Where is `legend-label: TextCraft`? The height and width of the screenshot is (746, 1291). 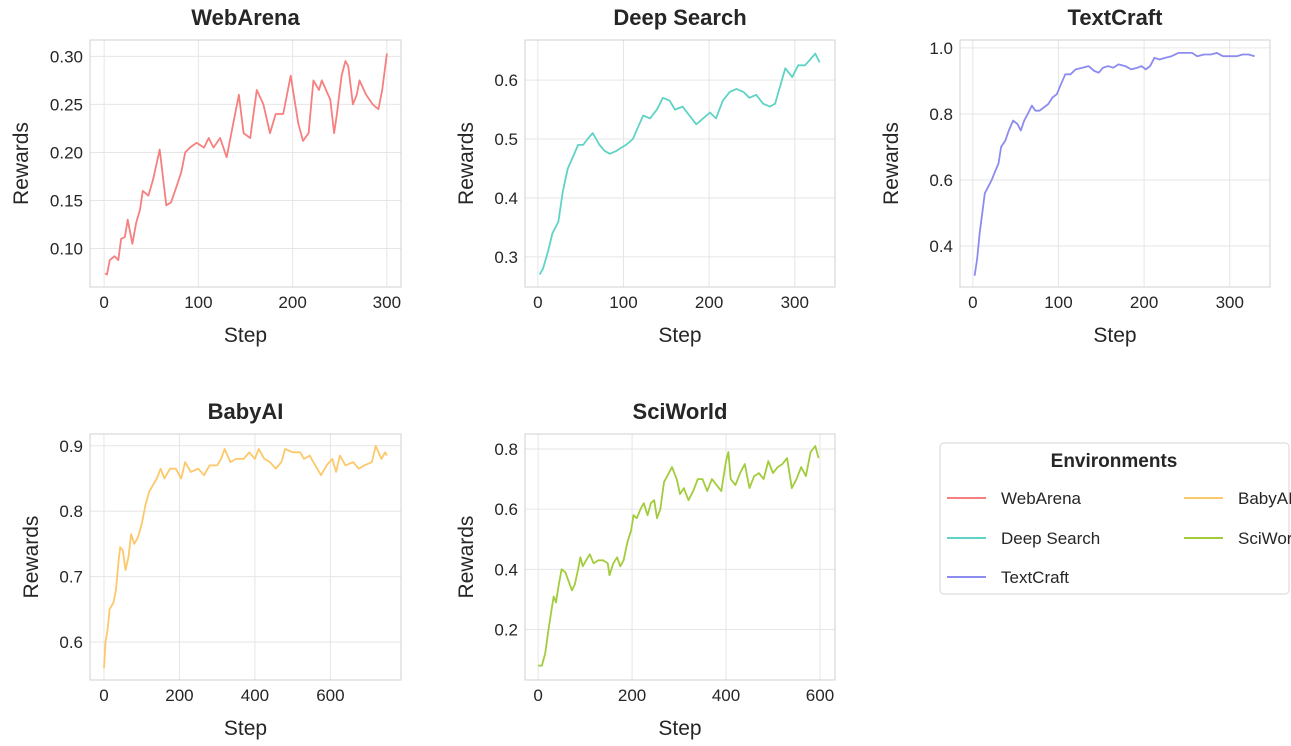 legend-label: TextCraft is located at coordinates (1035, 577).